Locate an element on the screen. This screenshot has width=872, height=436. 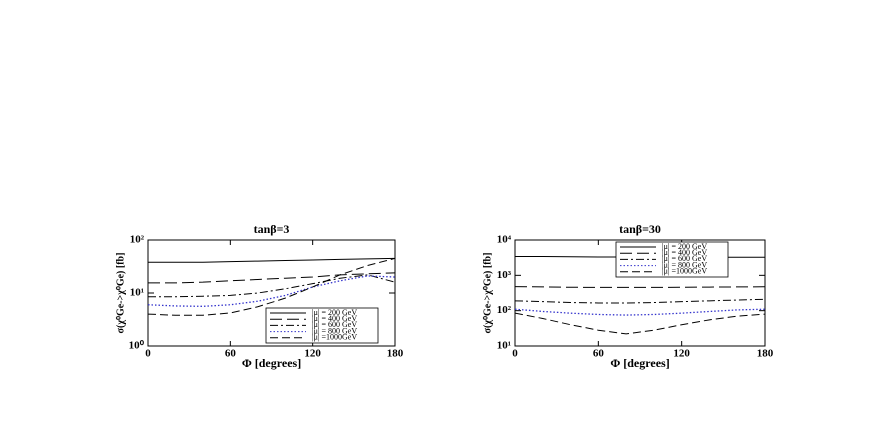
y-tick-label: 10⁴ is located at coordinates (504, 240).